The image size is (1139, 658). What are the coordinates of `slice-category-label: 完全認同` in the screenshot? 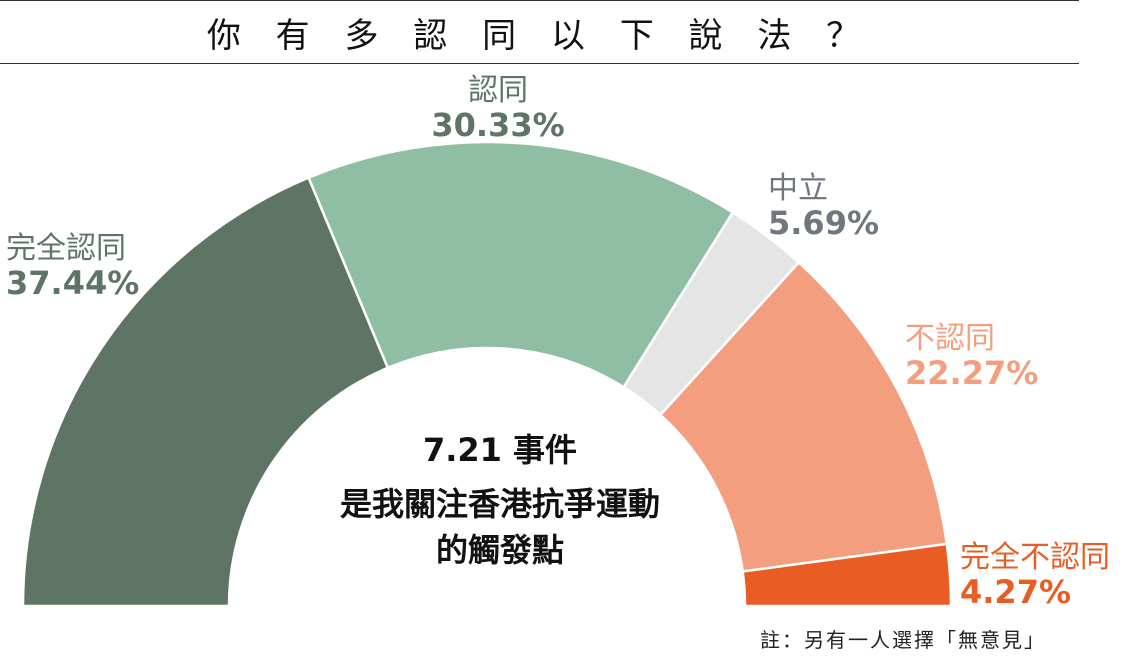 It's located at (66, 248).